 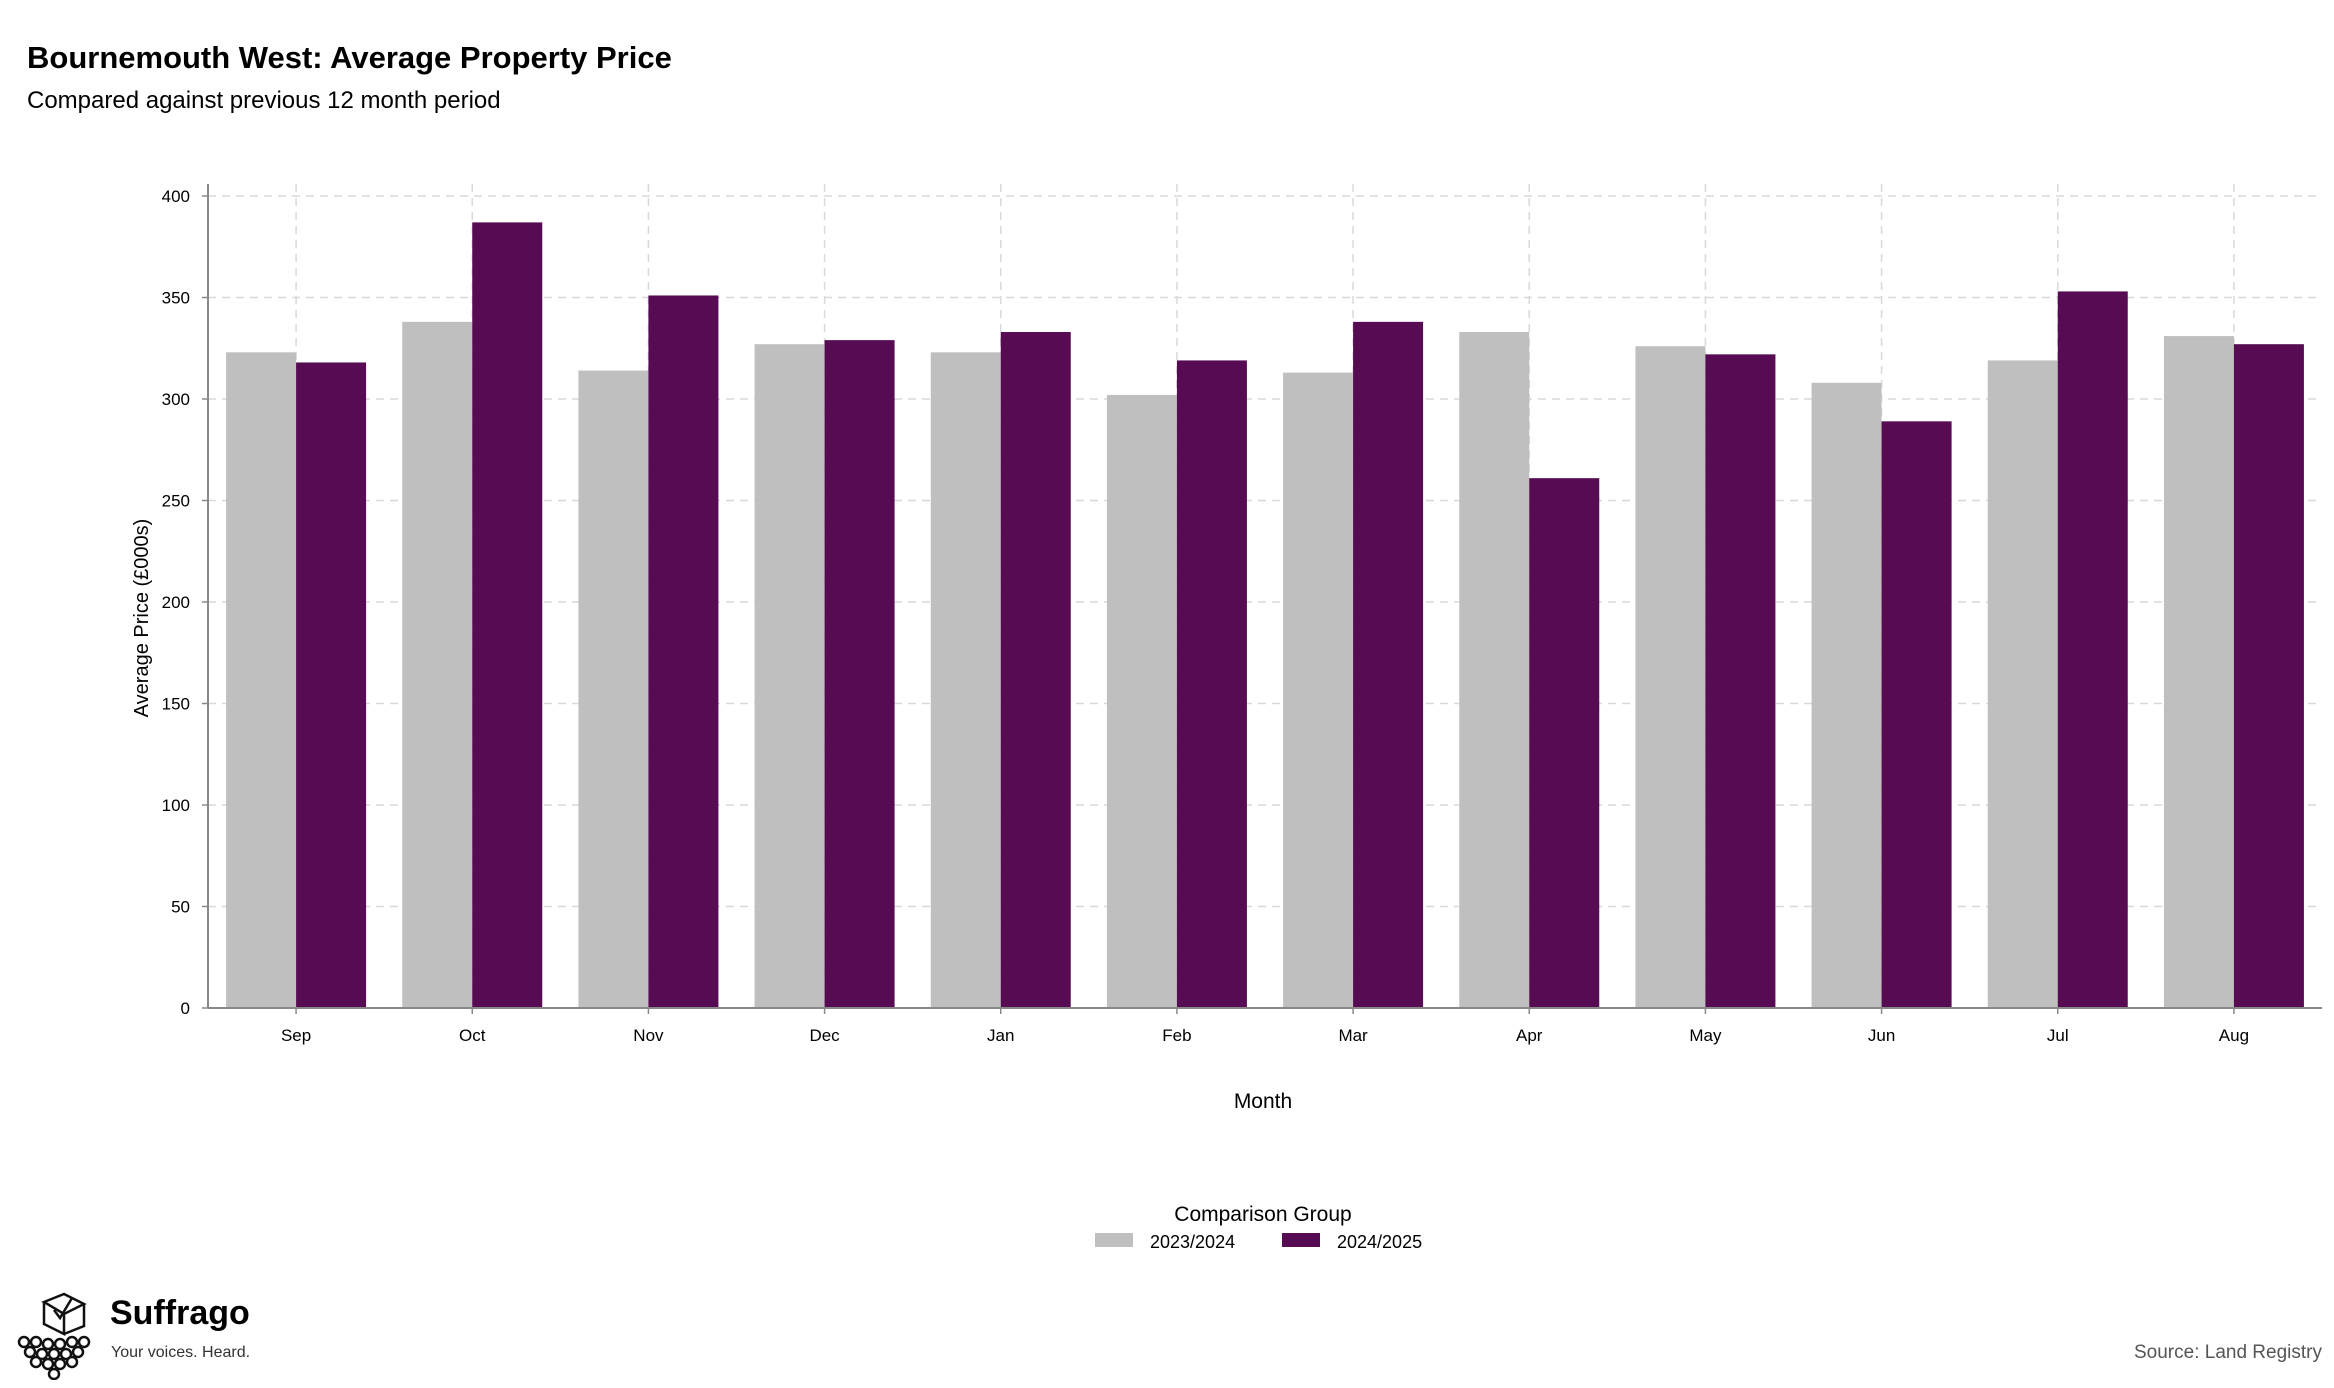 What do you see at coordinates (2234, 1035) in the screenshot?
I see `x-tick-label: Aug` at bounding box center [2234, 1035].